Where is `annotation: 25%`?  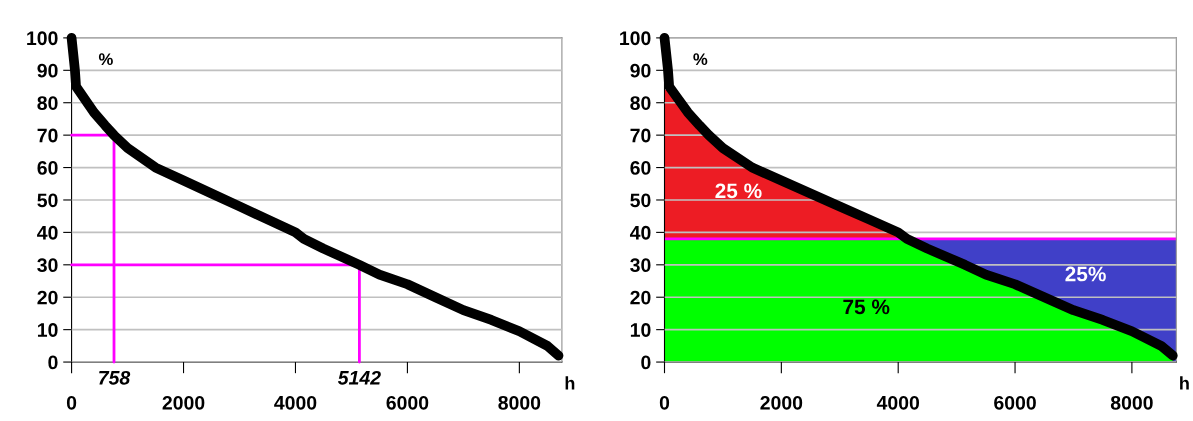 annotation: 25% is located at coordinates (1085, 274).